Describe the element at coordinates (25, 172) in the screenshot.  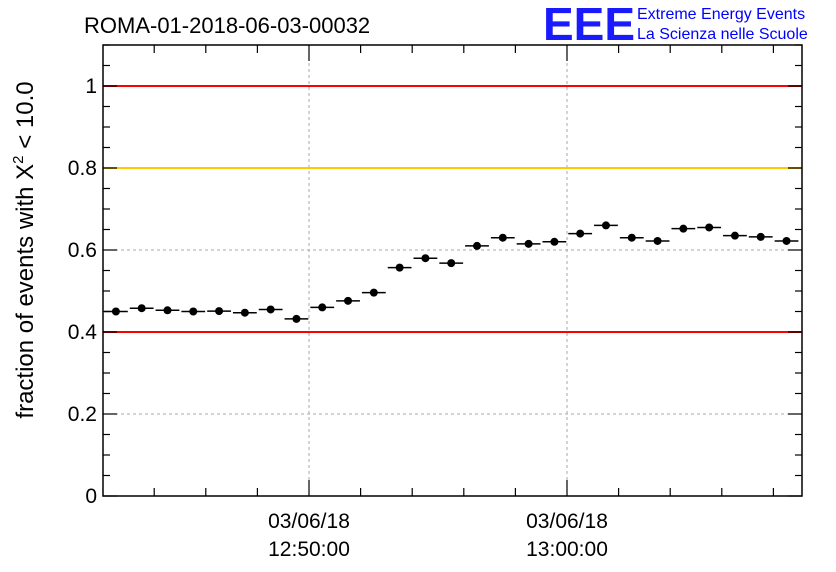
I see `y-axis-label-symbol: X` at that location.